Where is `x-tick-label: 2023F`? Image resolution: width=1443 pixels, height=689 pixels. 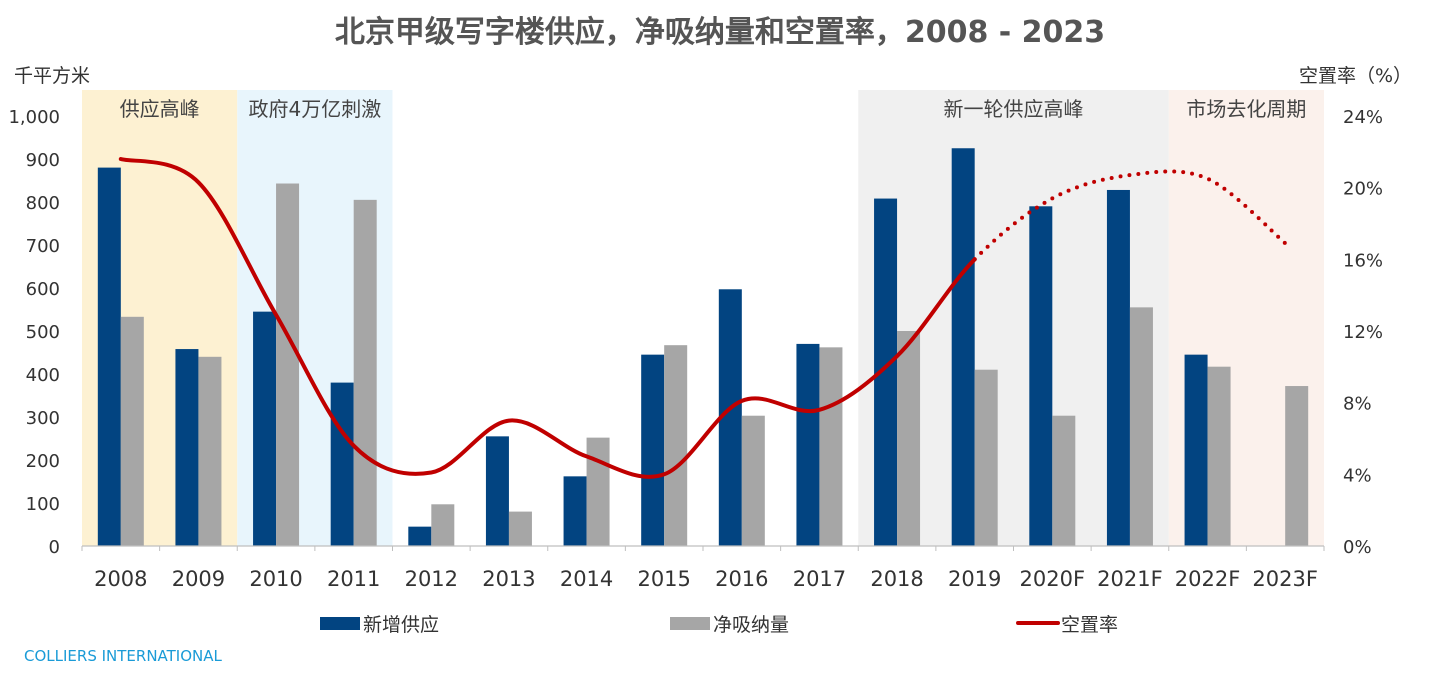
x-tick-label: 2023F is located at coordinates (1285, 579).